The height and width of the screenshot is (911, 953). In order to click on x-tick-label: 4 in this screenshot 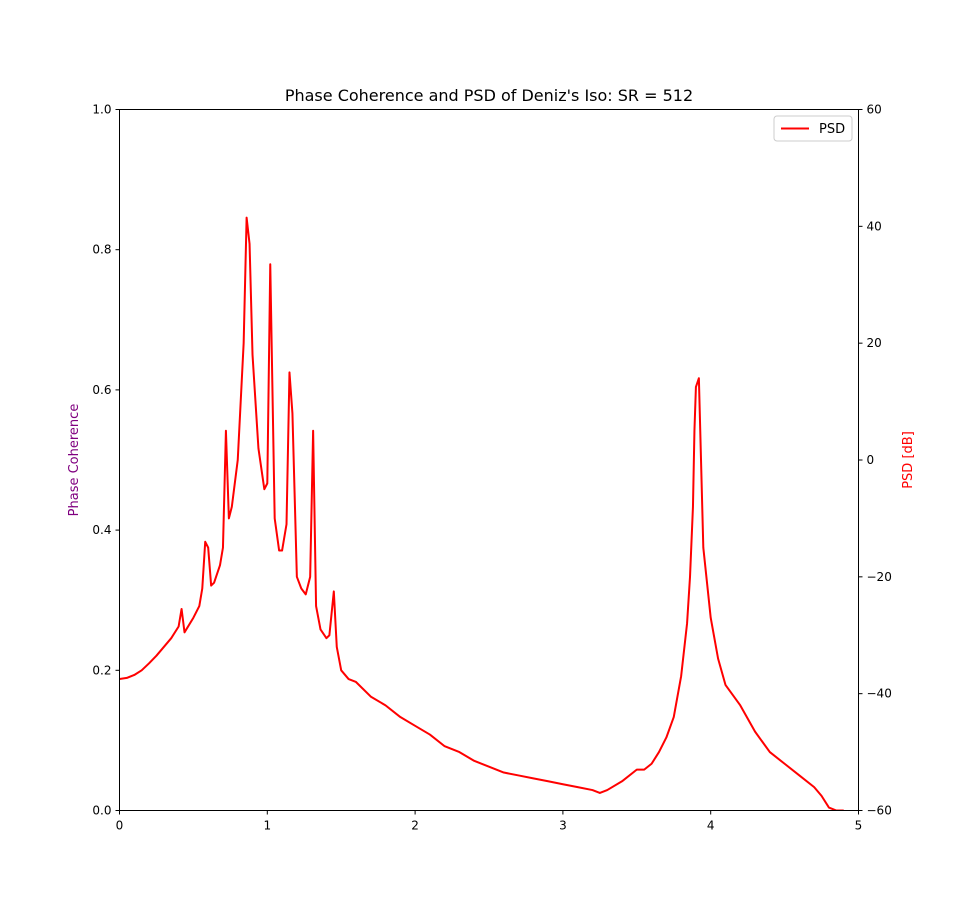, I will do `click(711, 826)`.